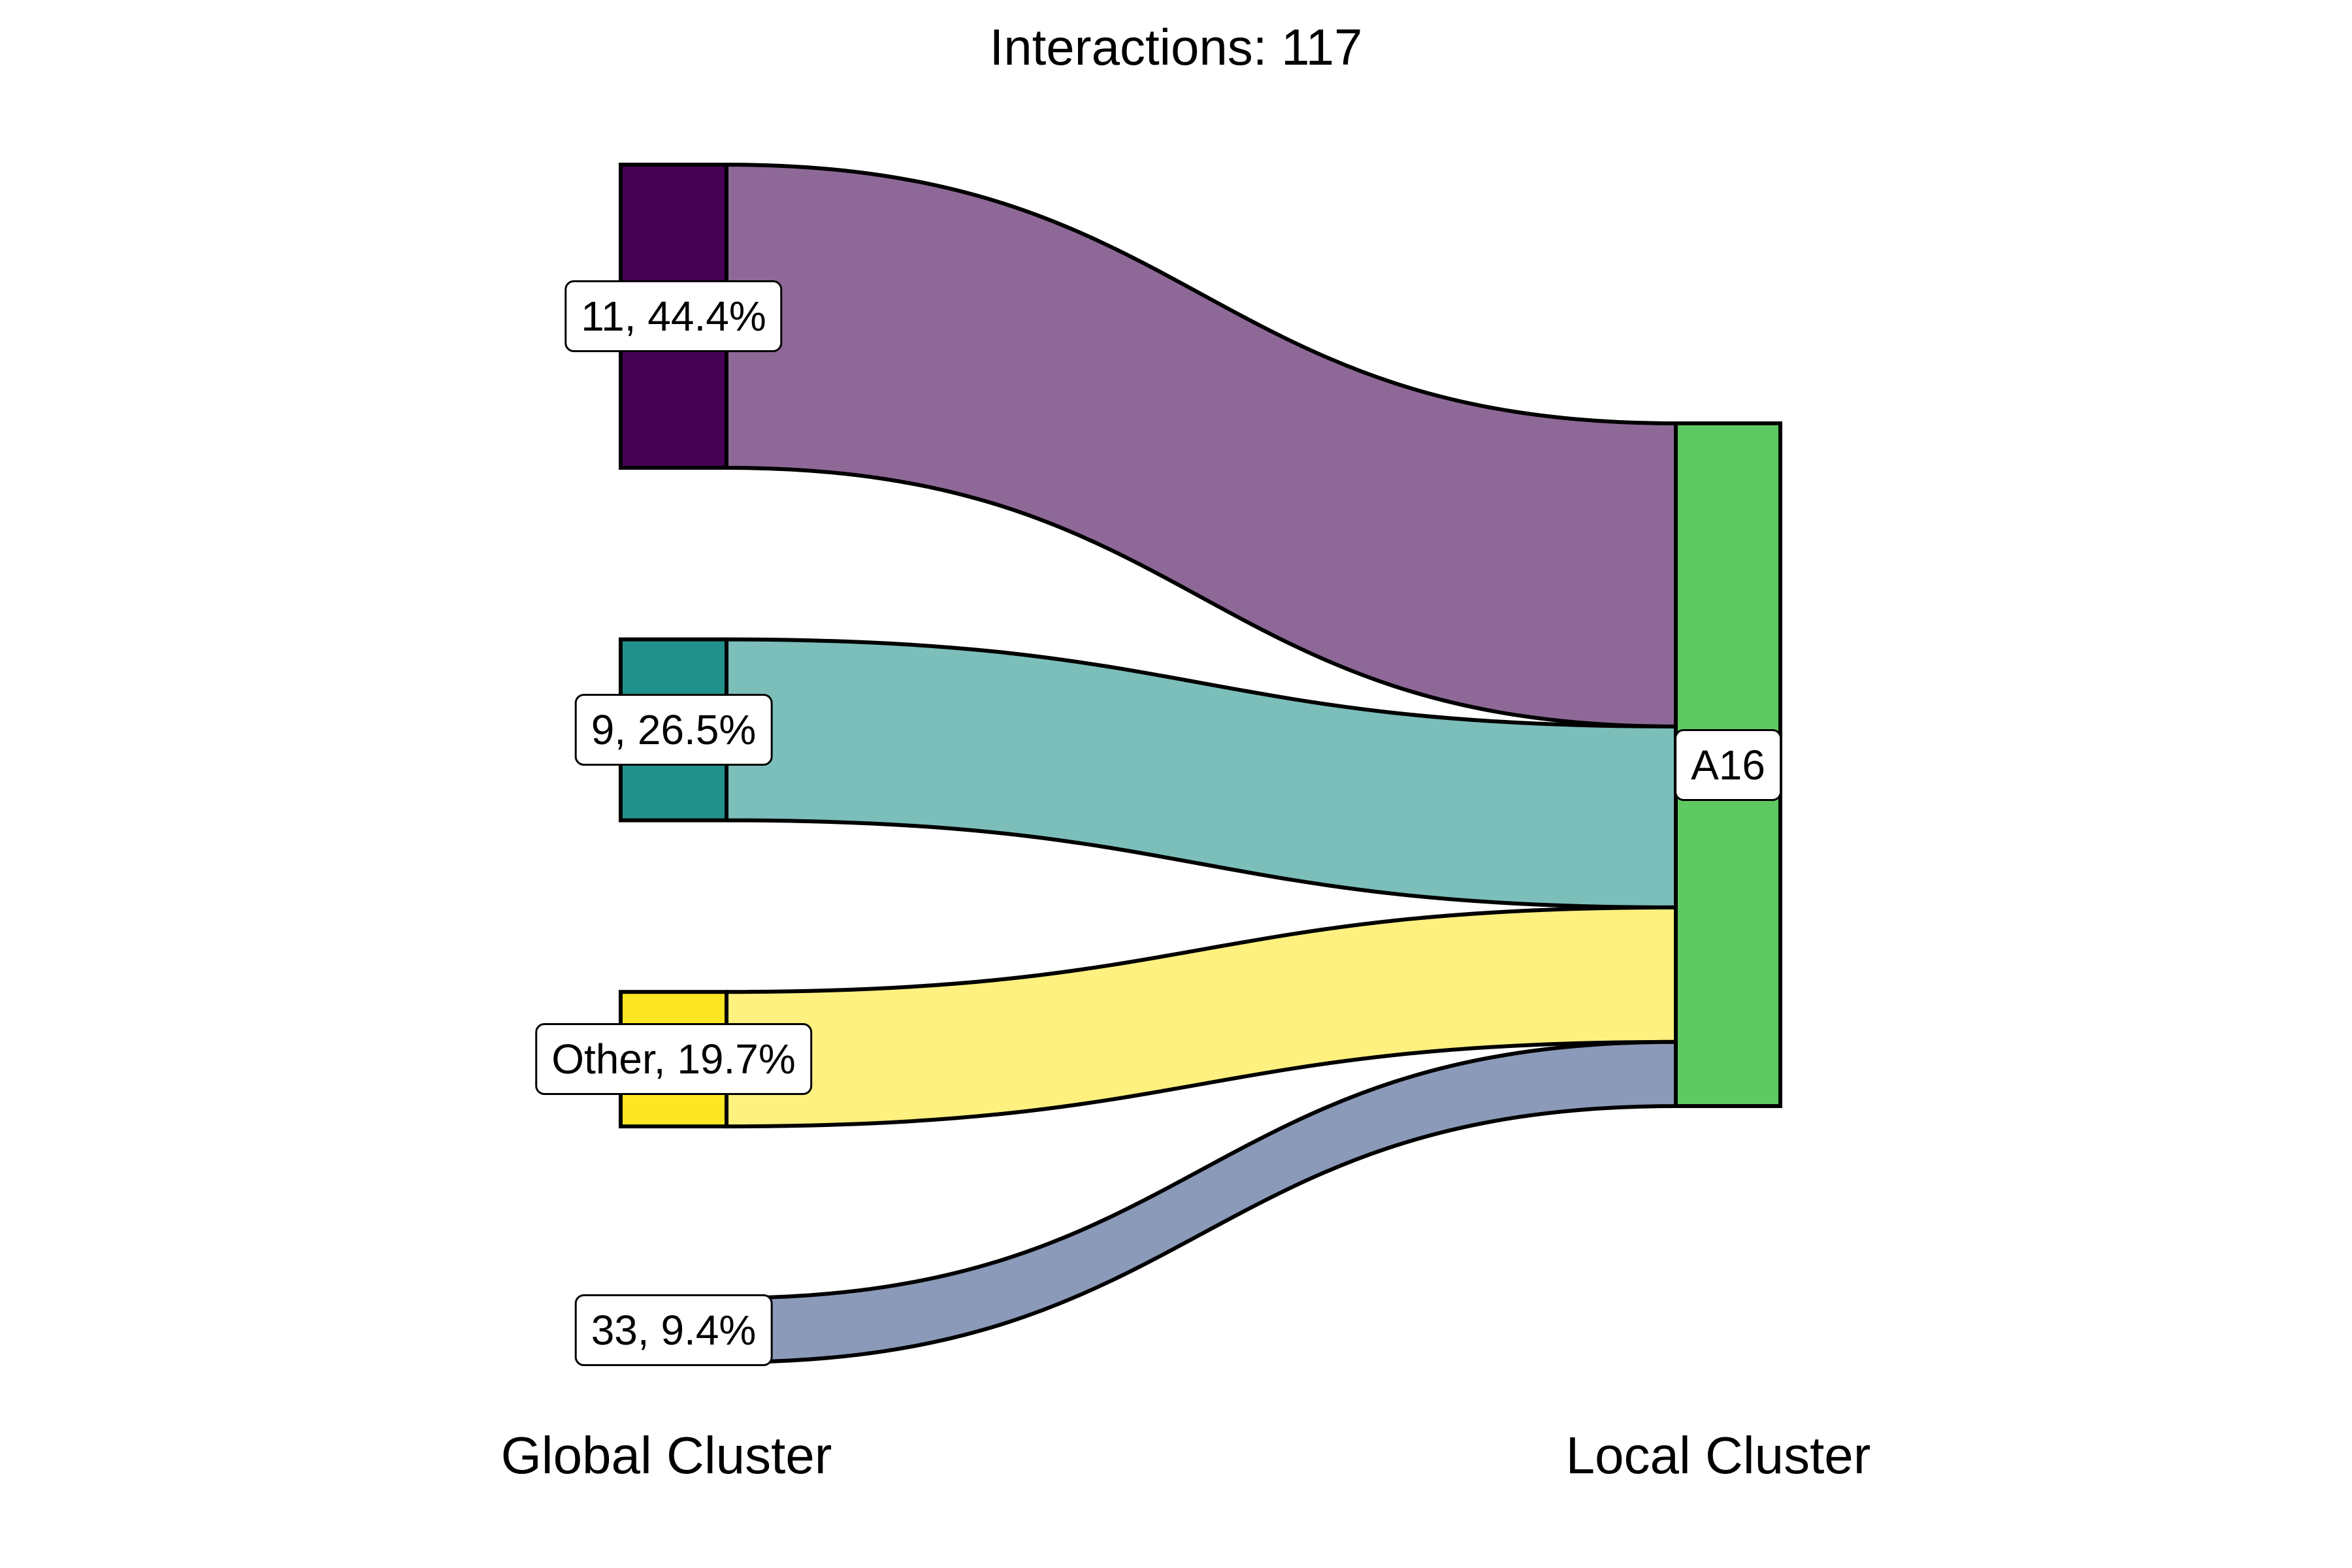 The width and height of the screenshot is (2352, 1568). What do you see at coordinates (673, 730) in the screenshot?
I see `source-label-9: 9, 26.5%` at bounding box center [673, 730].